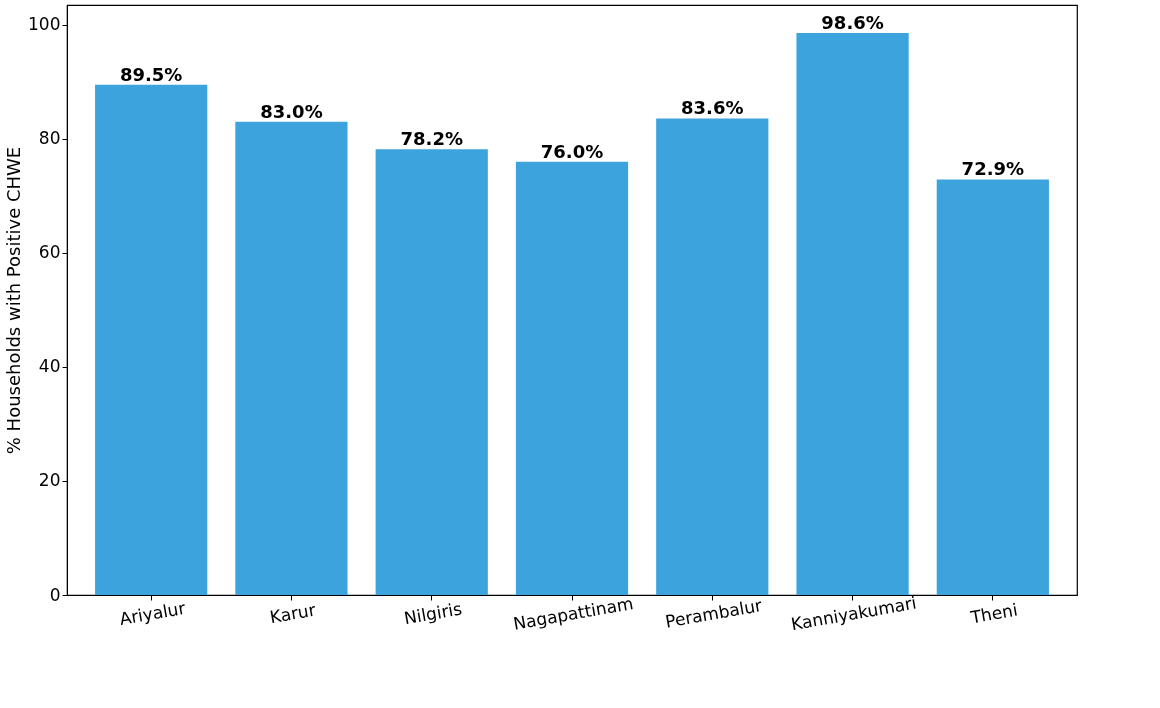  What do you see at coordinates (14, 300) in the screenshot?
I see `y-axis-title: % Households with Positive CHWE` at bounding box center [14, 300].